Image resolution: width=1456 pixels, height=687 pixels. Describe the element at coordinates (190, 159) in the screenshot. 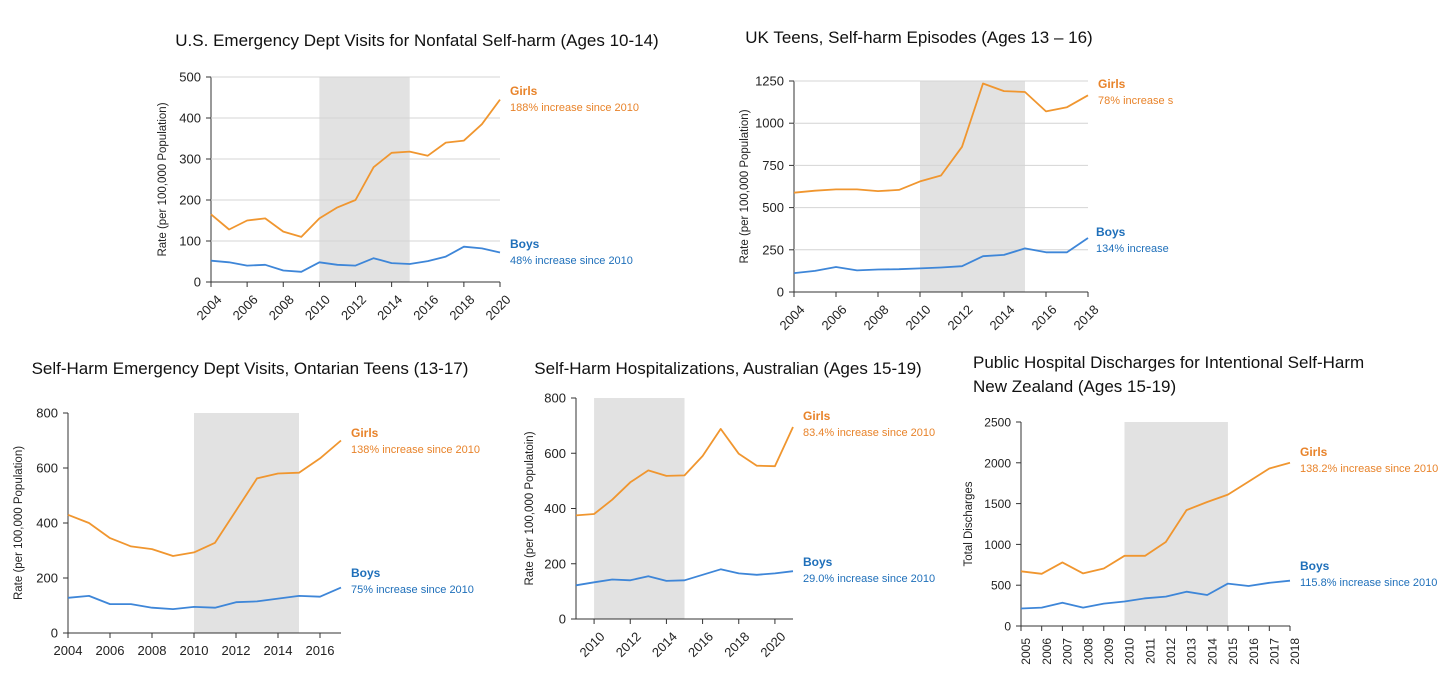

I see `y-tick-label: 300` at that location.